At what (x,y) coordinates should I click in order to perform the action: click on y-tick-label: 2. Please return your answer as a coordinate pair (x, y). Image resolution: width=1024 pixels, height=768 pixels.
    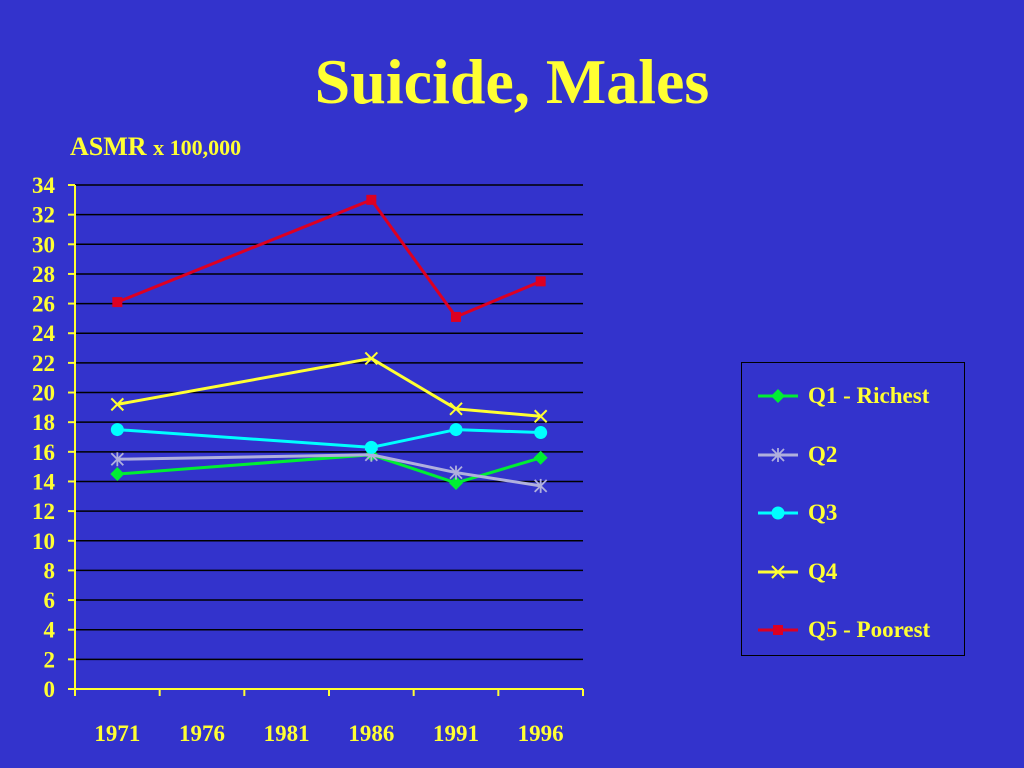
    Looking at the image, I should click on (50, 659).